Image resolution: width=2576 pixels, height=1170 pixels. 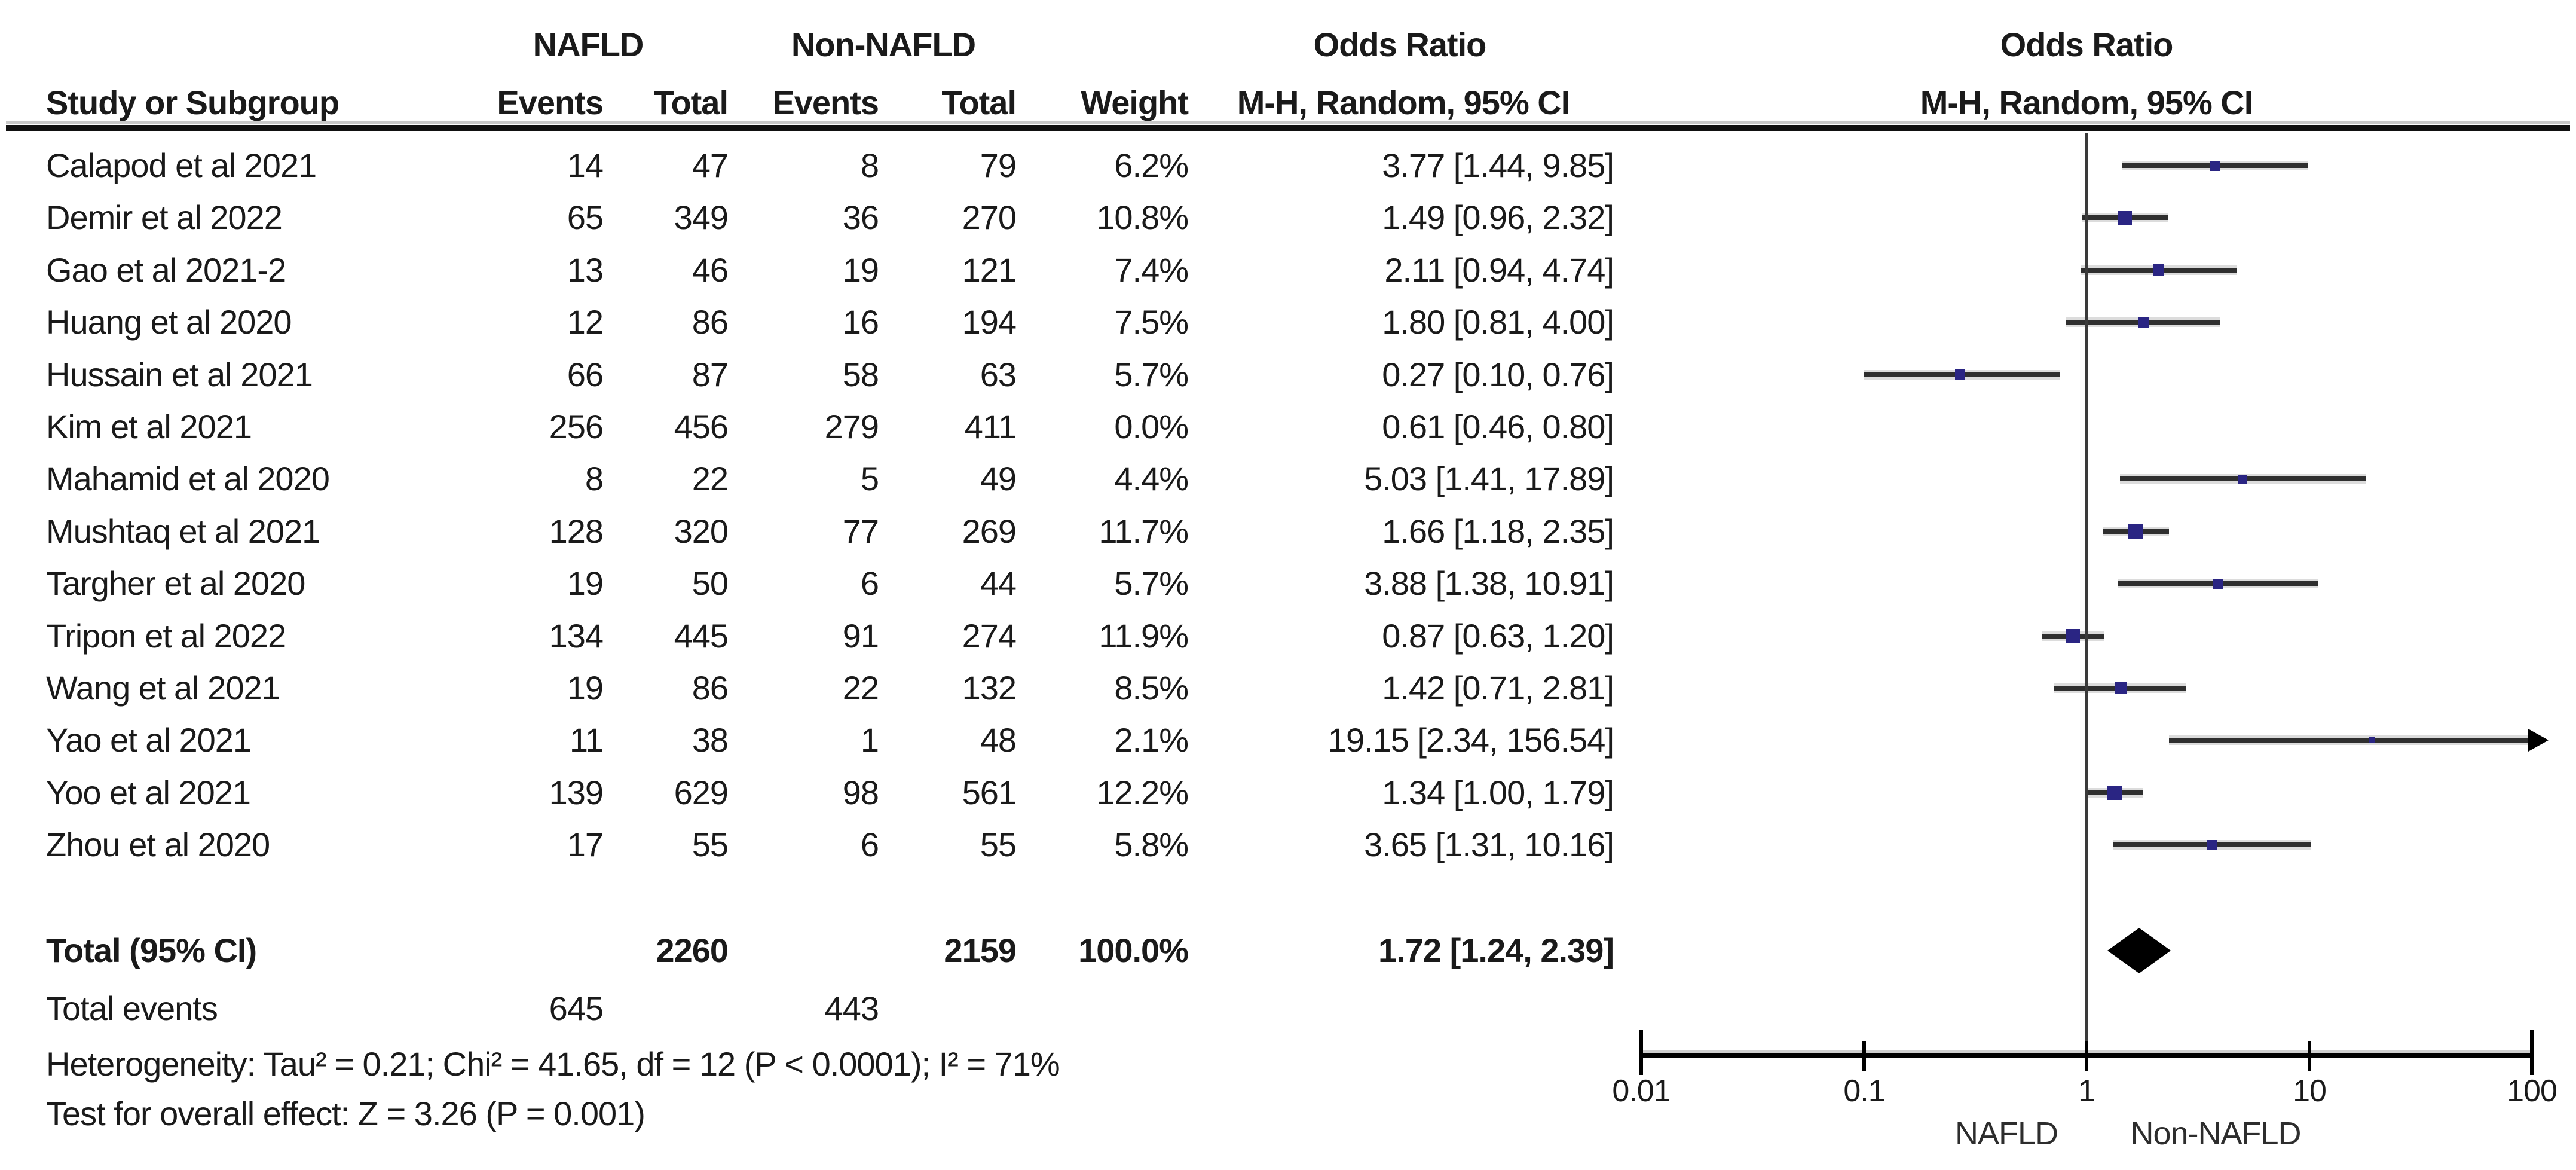 What do you see at coordinates (179, 374) in the screenshot?
I see `study-name: Hussain et al 2021` at bounding box center [179, 374].